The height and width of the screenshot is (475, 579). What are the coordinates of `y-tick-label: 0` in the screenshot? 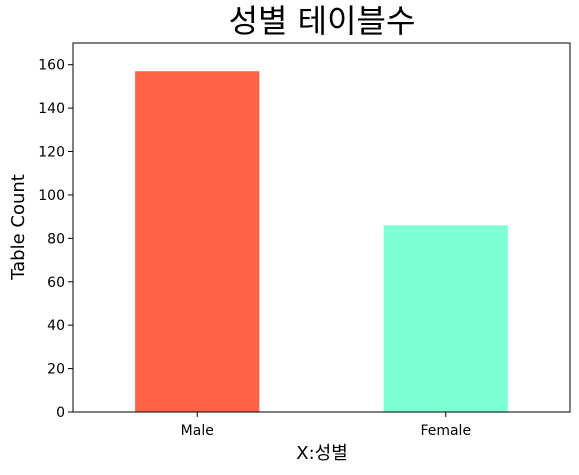 It's located at (60, 413).